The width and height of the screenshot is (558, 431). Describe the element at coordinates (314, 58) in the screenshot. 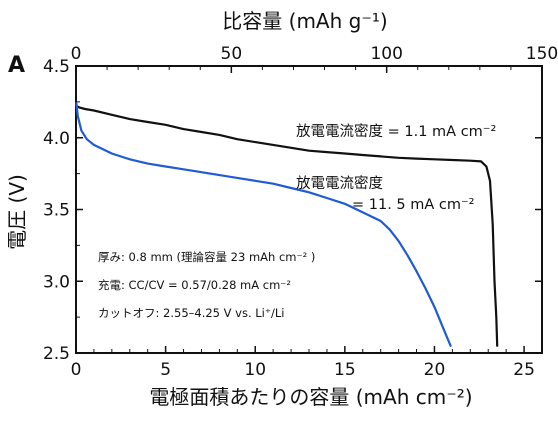

I see `top-axis-ticks: 0 50 100 150` at that location.